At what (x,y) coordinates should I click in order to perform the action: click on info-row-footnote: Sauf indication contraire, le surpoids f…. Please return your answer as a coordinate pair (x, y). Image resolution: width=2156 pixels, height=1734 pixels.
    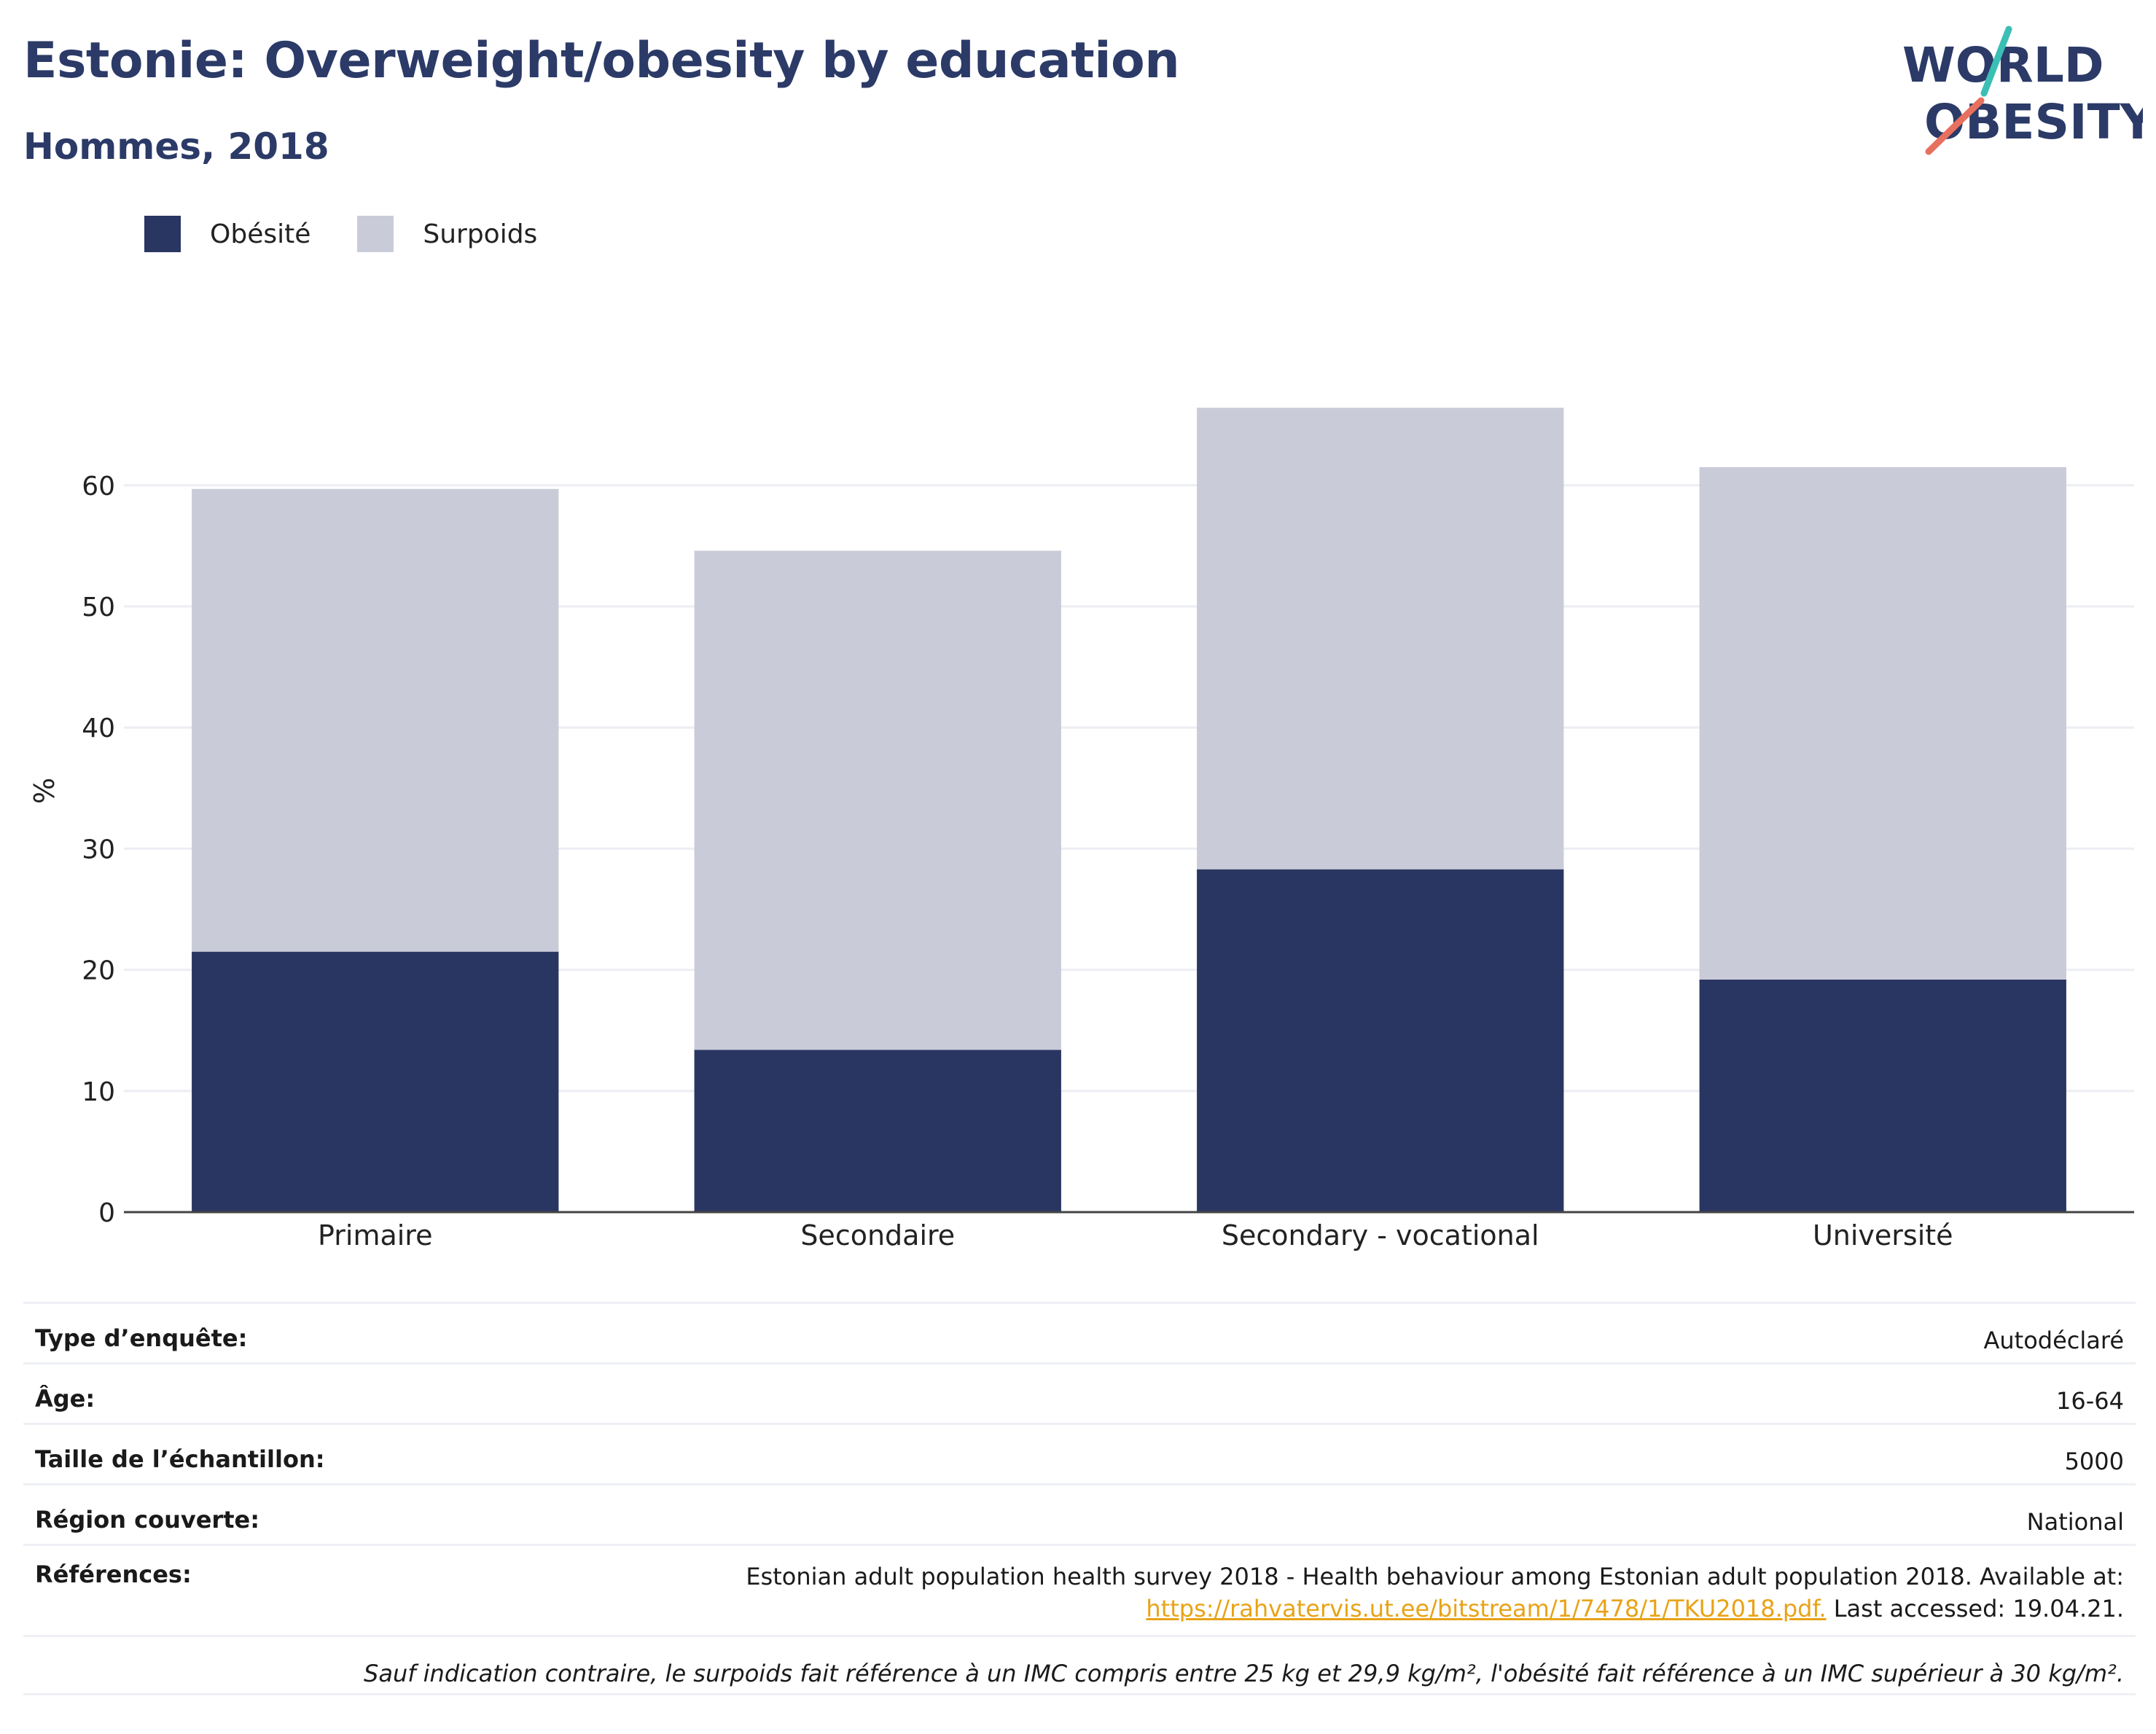
    Looking at the image, I should click on (1079, 1665).